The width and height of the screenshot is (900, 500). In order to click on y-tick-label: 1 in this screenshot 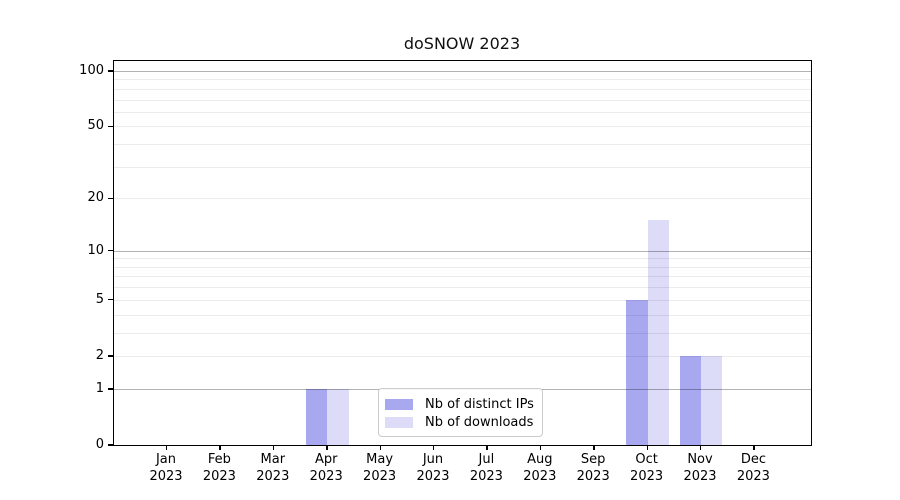, I will do `click(99, 388)`.